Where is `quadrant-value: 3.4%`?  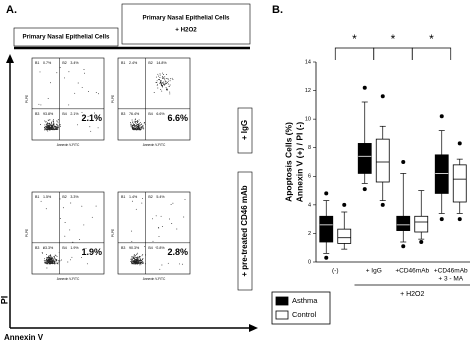 quadrant-value: 3.4% is located at coordinates (74, 63).